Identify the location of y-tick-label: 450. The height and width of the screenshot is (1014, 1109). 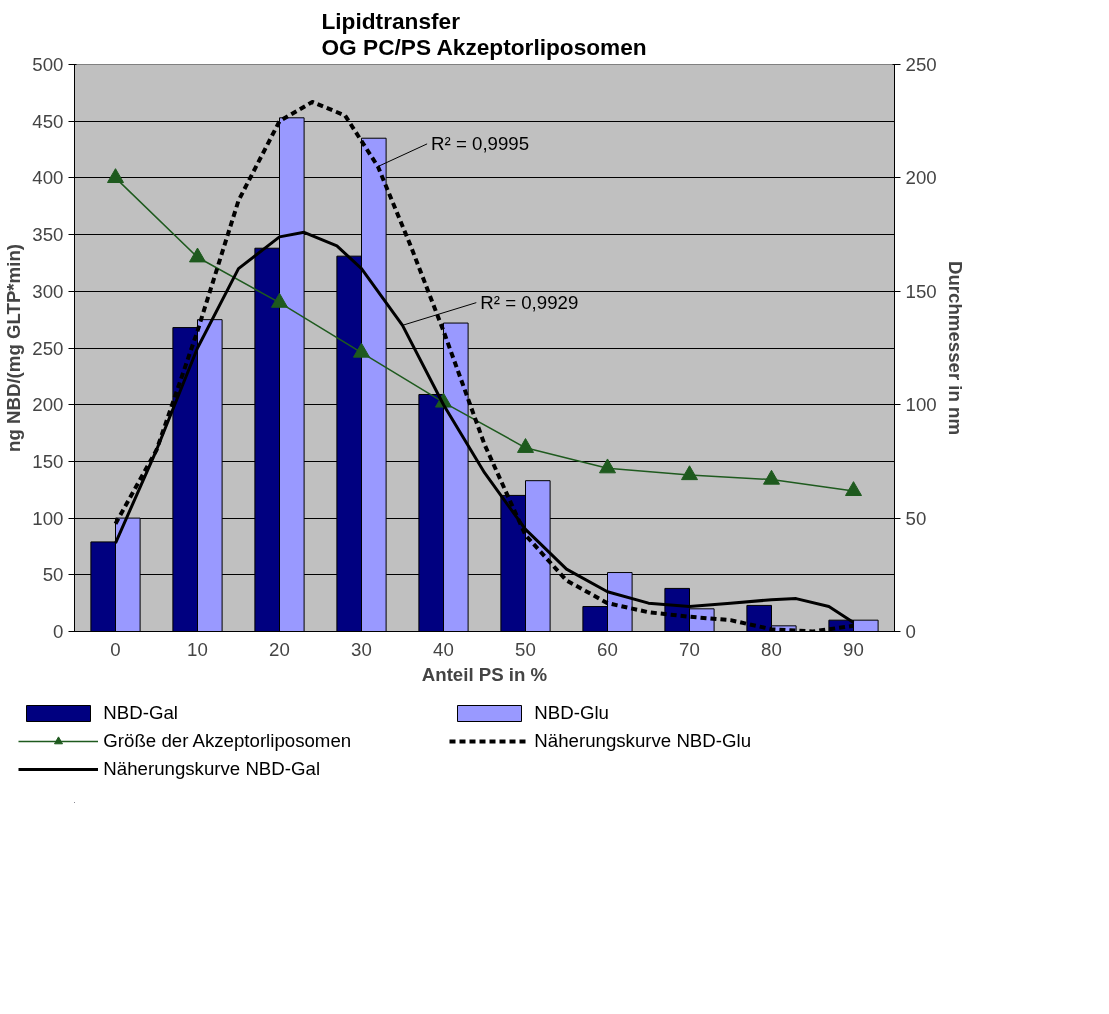
(48, 121).